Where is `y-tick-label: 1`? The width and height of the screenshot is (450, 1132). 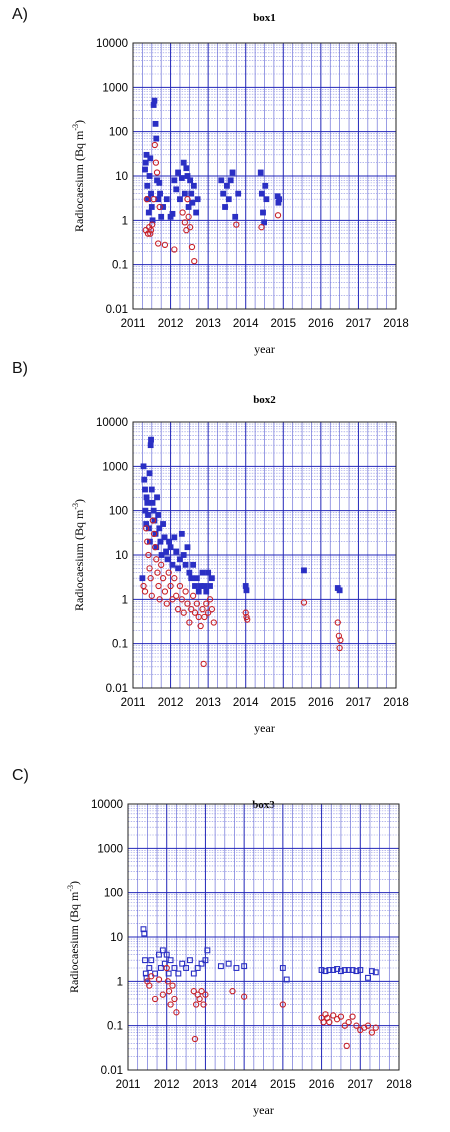 y-tick-label: 1 is located at coordinates (125, 221).